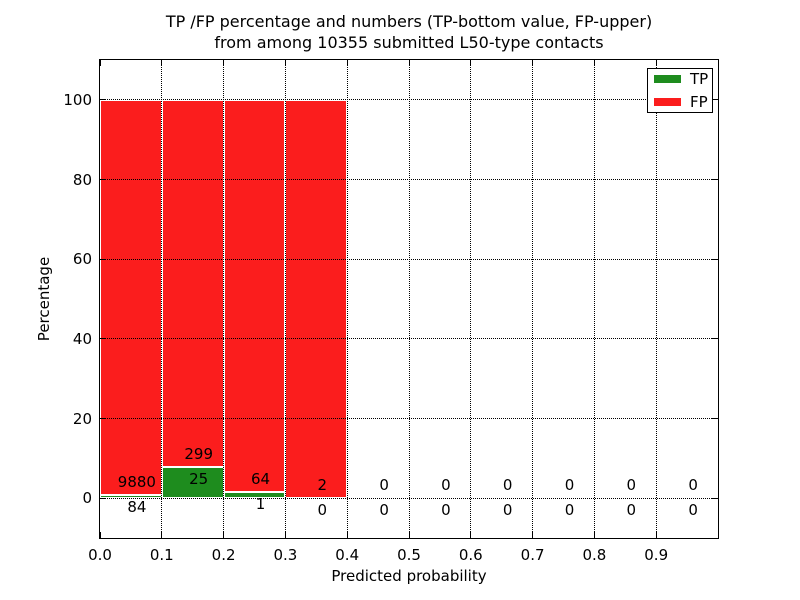 Image resolution: width=800 pixels, height=600 pixels. Describe the element at coordinates (680, 90) in the screenshot. I see `legend: TP FP` at that location.